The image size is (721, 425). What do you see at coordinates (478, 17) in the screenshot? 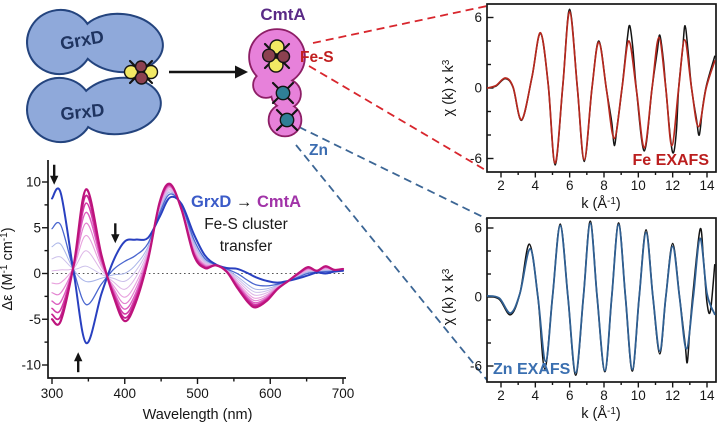
I see `fe-ytick: 6` at bounding box center [478, 17].